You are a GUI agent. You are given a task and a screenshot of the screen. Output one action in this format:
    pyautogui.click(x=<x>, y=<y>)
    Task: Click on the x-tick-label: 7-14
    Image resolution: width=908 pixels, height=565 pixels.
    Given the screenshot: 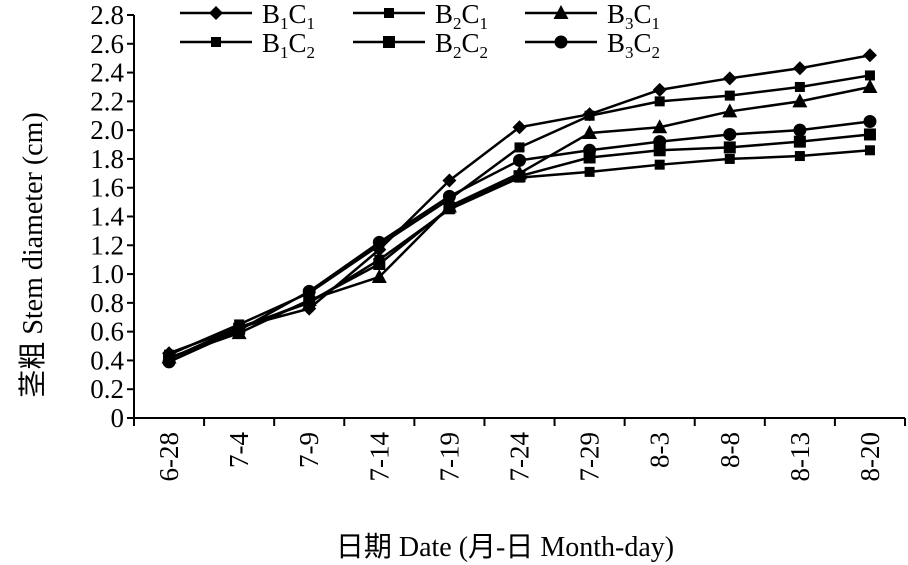 What is the action you would take?
    pyautogui.click(x=379, y=457)
    